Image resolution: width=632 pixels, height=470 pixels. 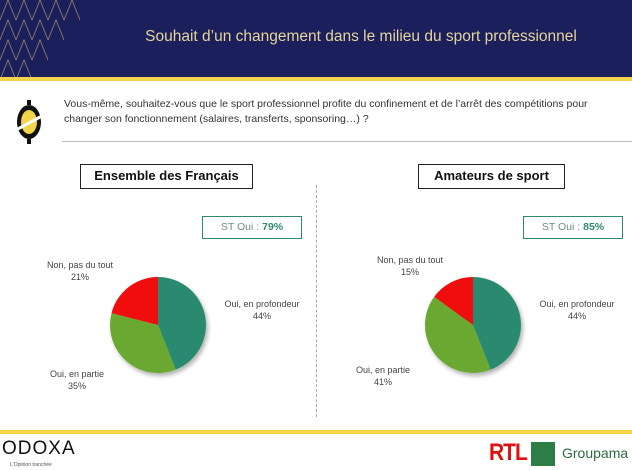 What do you see at coordinates (80, 271) in the screenshot?
I see `label-non-all: Non, pas du tout 21%` at bounding box center [80, 271].